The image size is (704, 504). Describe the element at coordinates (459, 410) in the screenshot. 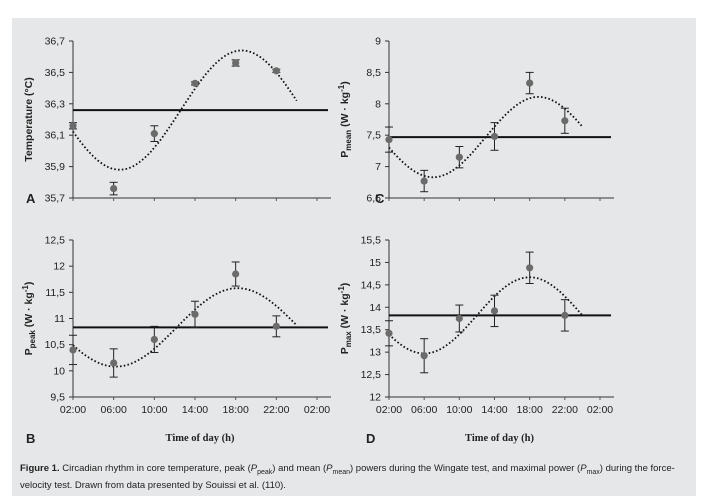

I see `panel-d-xtick-label: 10:00` at that location.